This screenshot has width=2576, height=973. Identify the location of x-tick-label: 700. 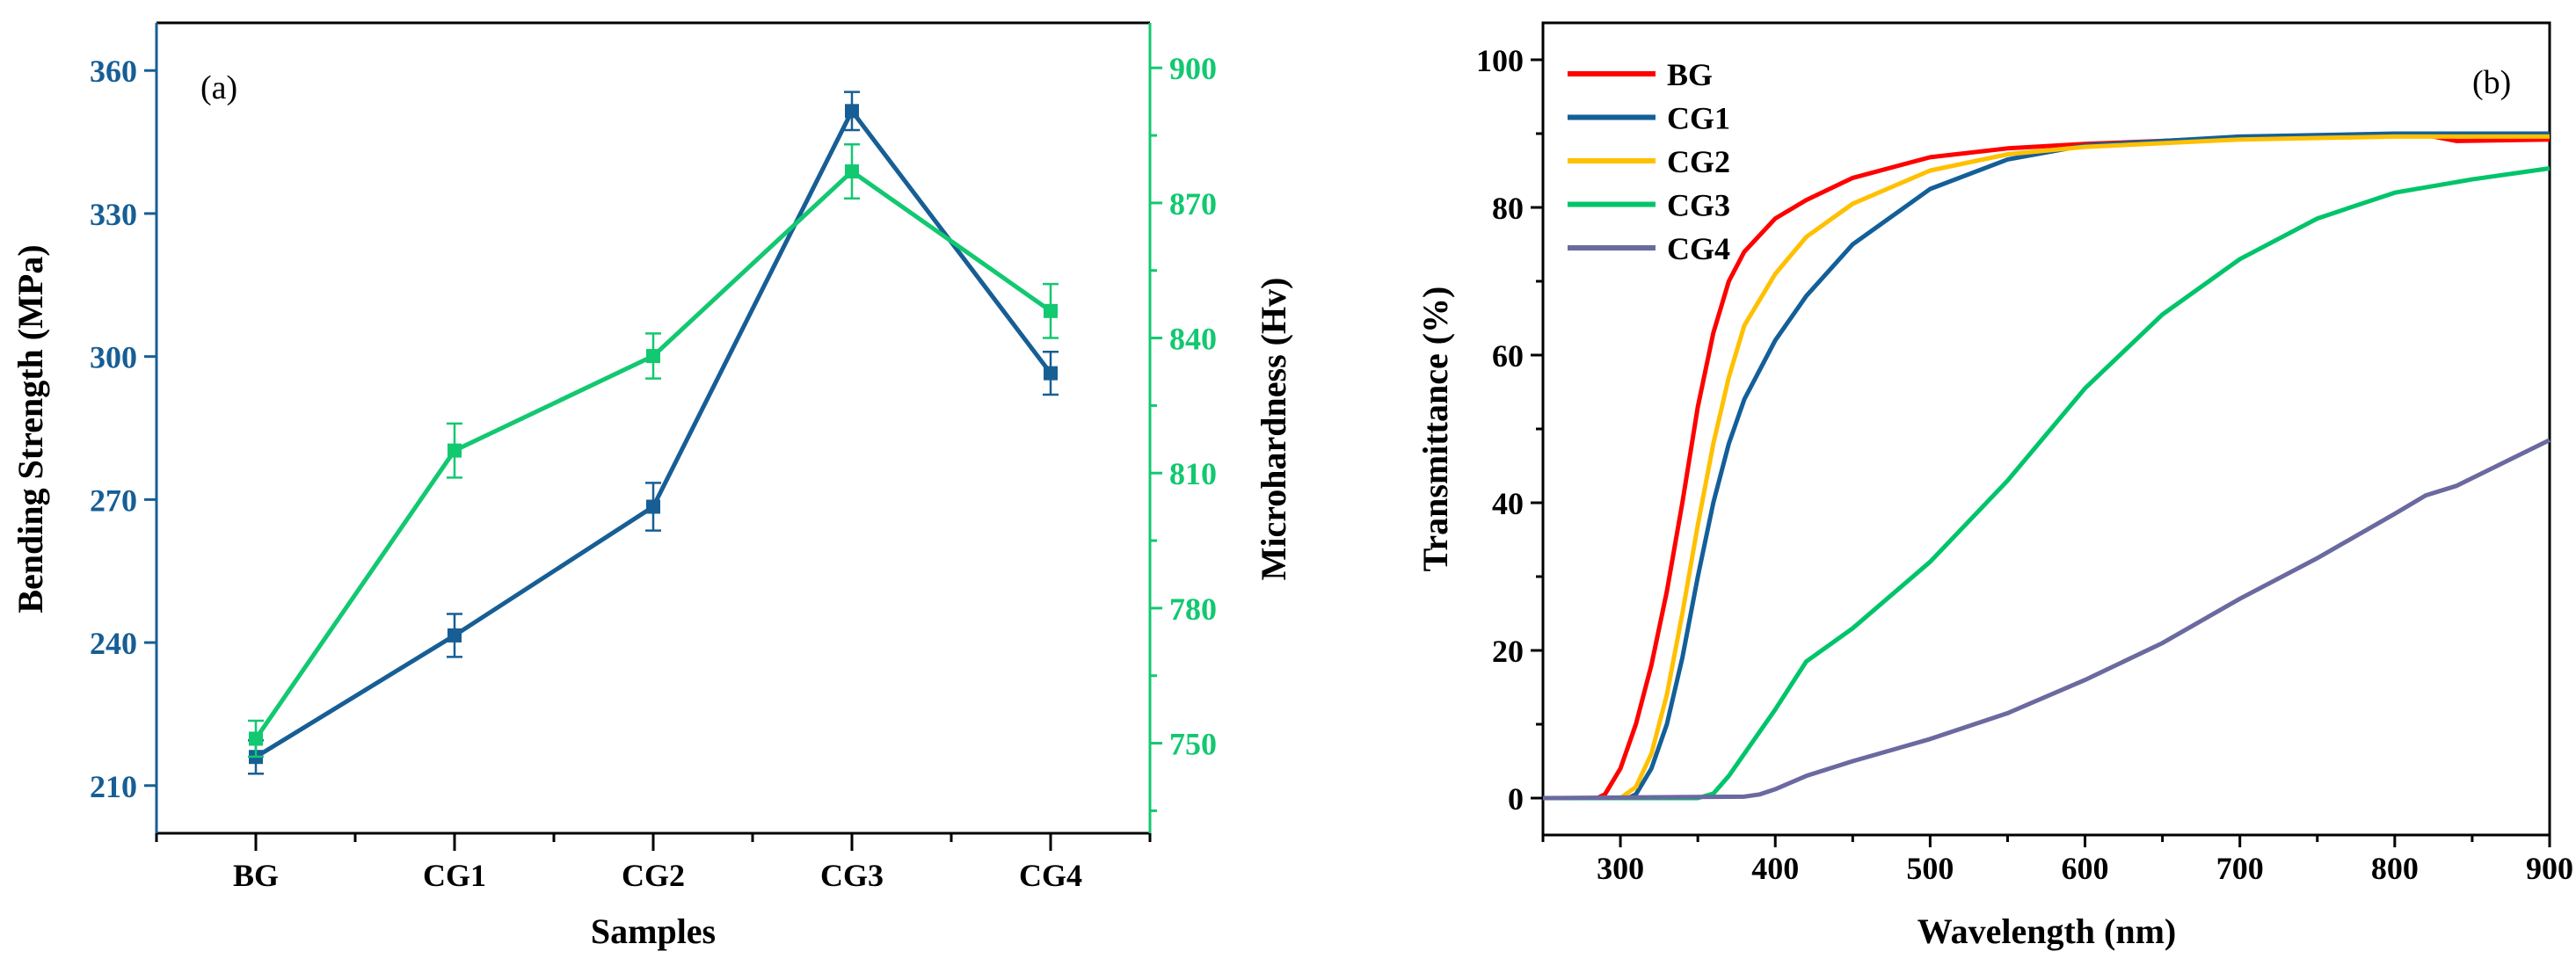
(2240, 869).